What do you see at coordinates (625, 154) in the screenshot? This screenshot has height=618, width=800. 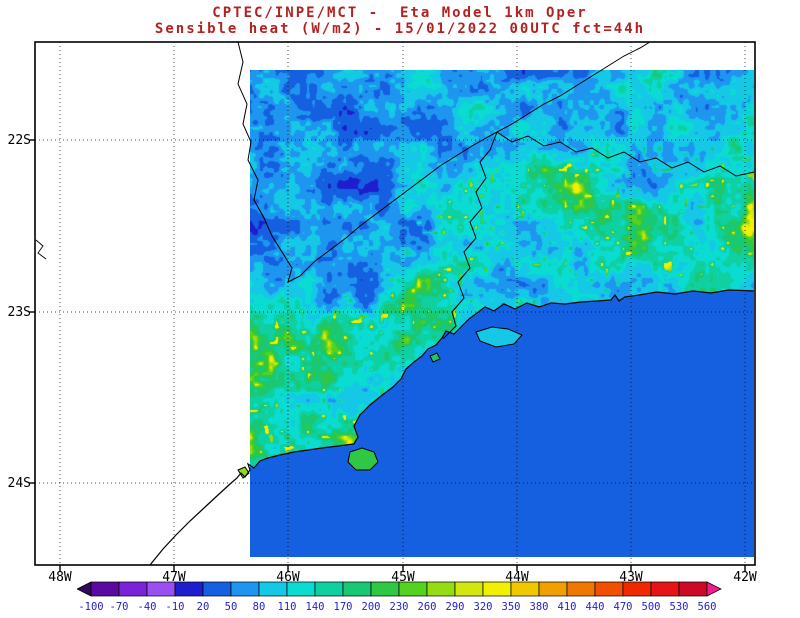 I see `state-border-rj-mg` at bounding box center [625, 154].